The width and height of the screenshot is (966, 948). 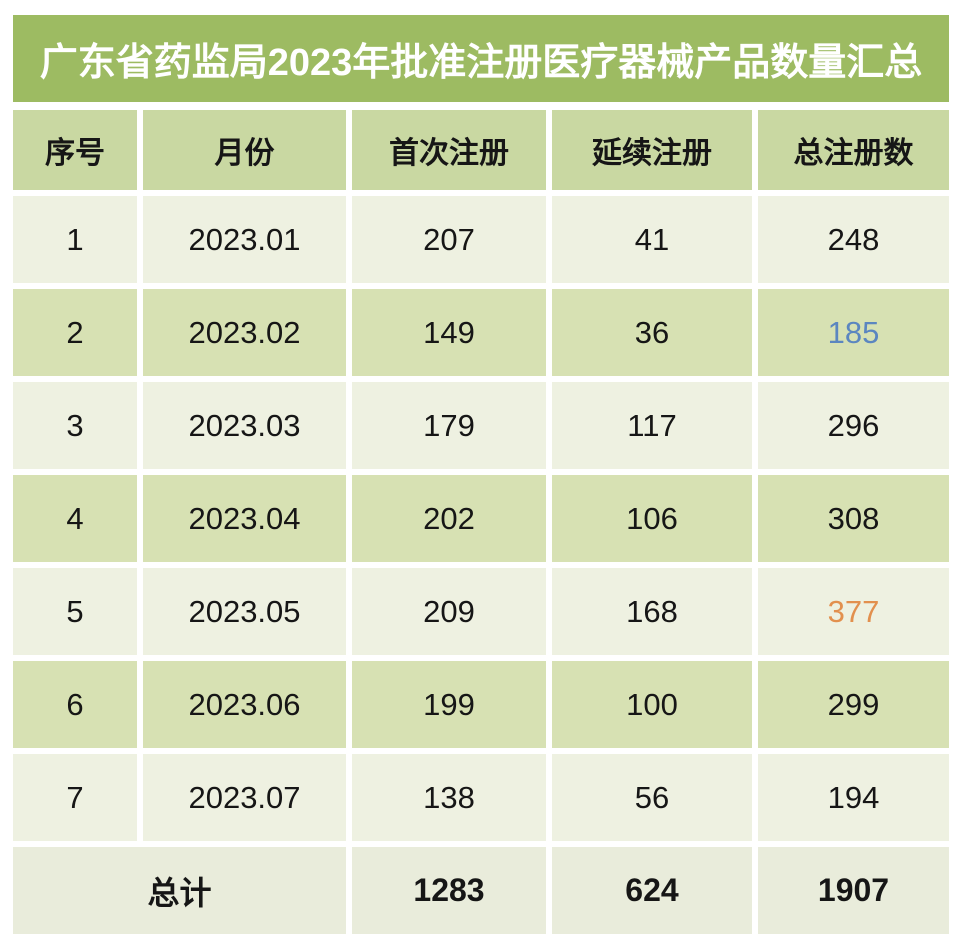 I want to click on cell-first: 149, so click(x=449, y=332).